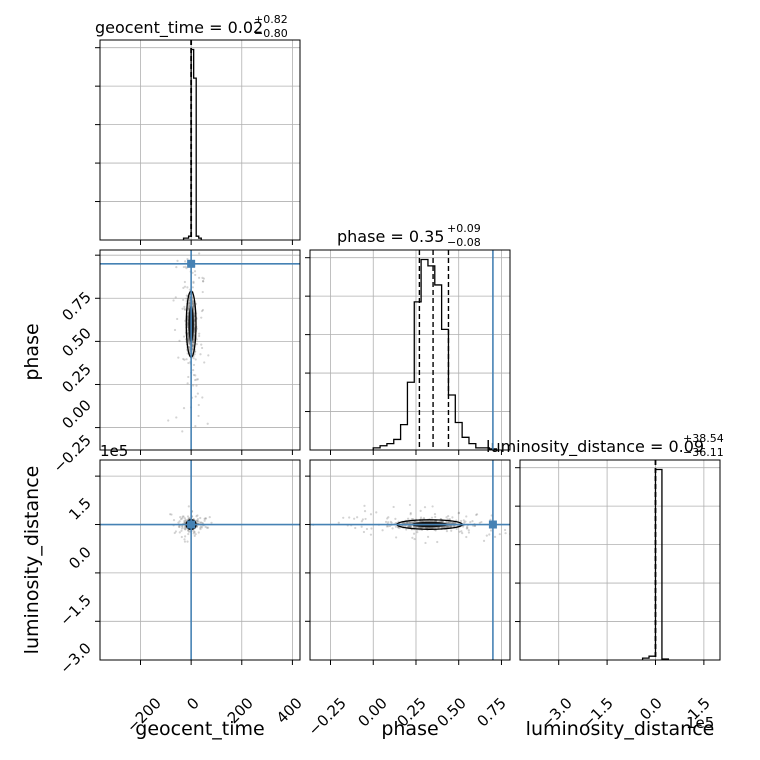 This screenshot has width=760, height=760. Describe the element at coordinates (80, 509) in the screenshot. I see `ytick-label: 1.5` at that location.